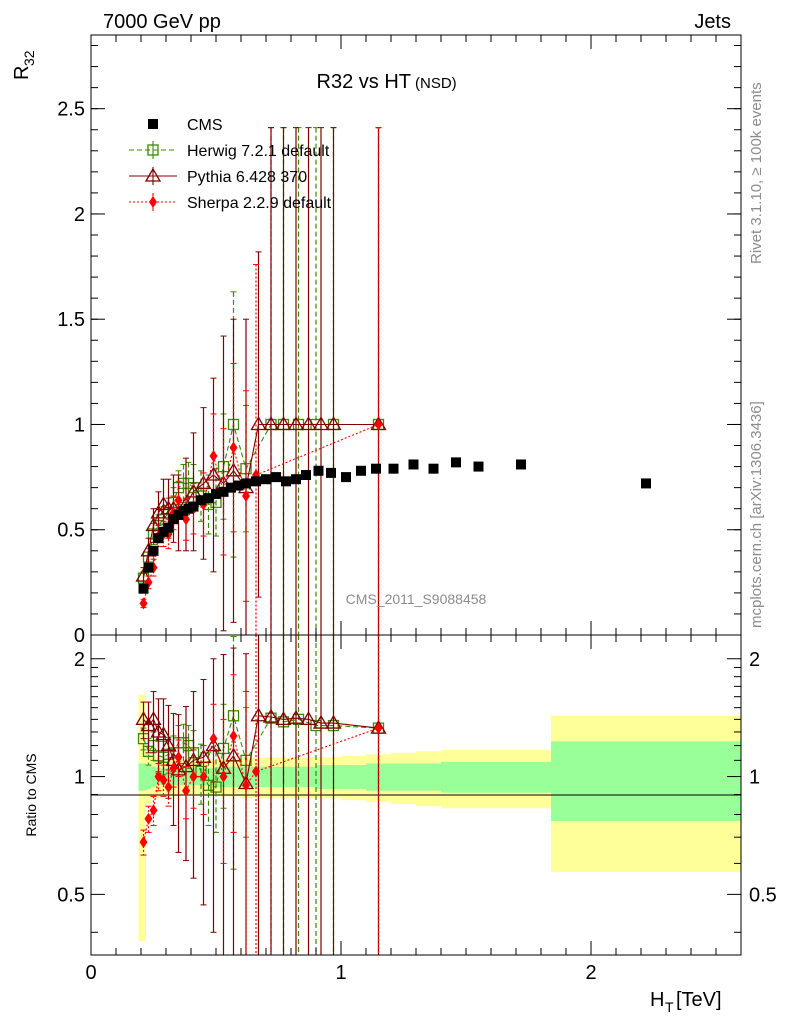 Image resolution: width=786 pixels, height=1024 pixels. What do you see at coordinates (142, 818) in the screenshot?
I see `ratio-band-outer` at bounding box center [142, 818].